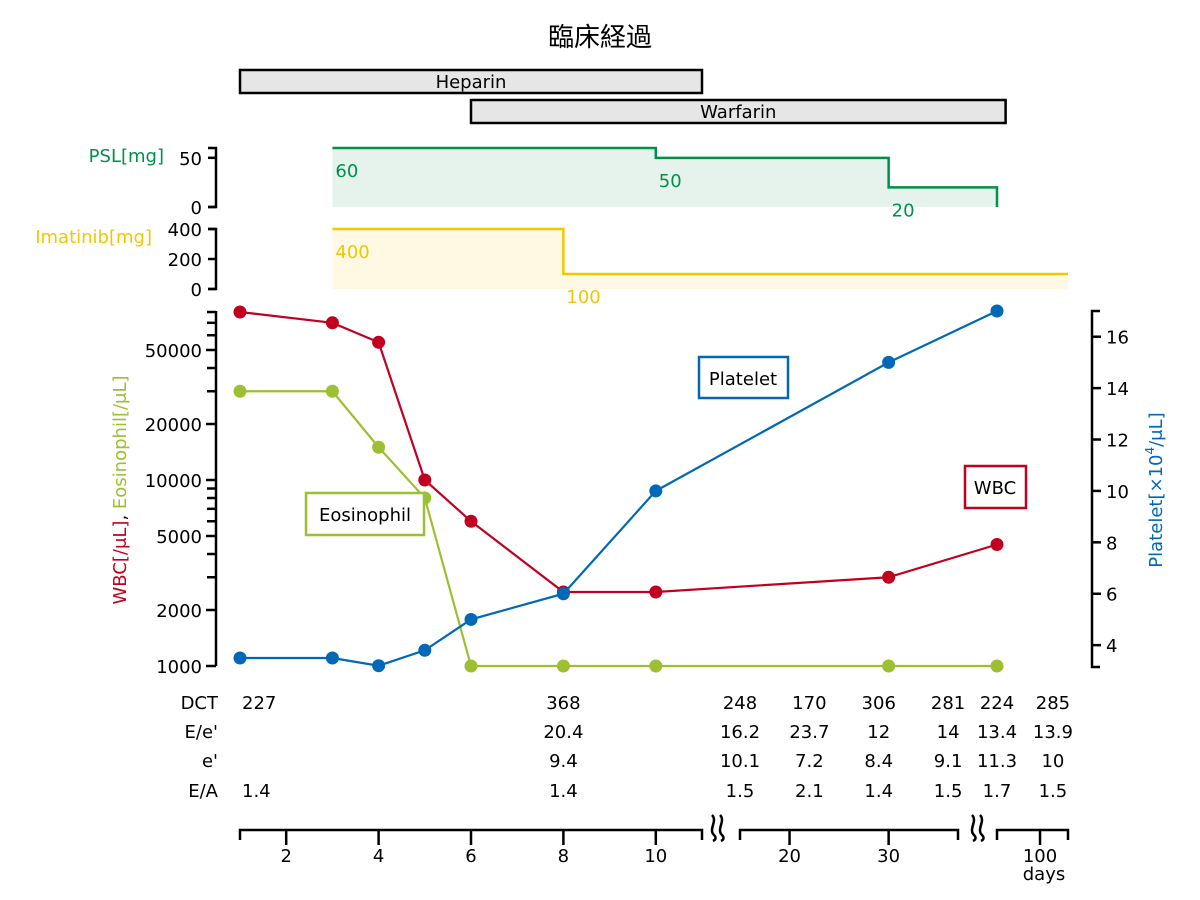 Image resolution: width=1200 pixels, height=900 pixels. I want to click on table-cell: 16.2, so click(740, 732).